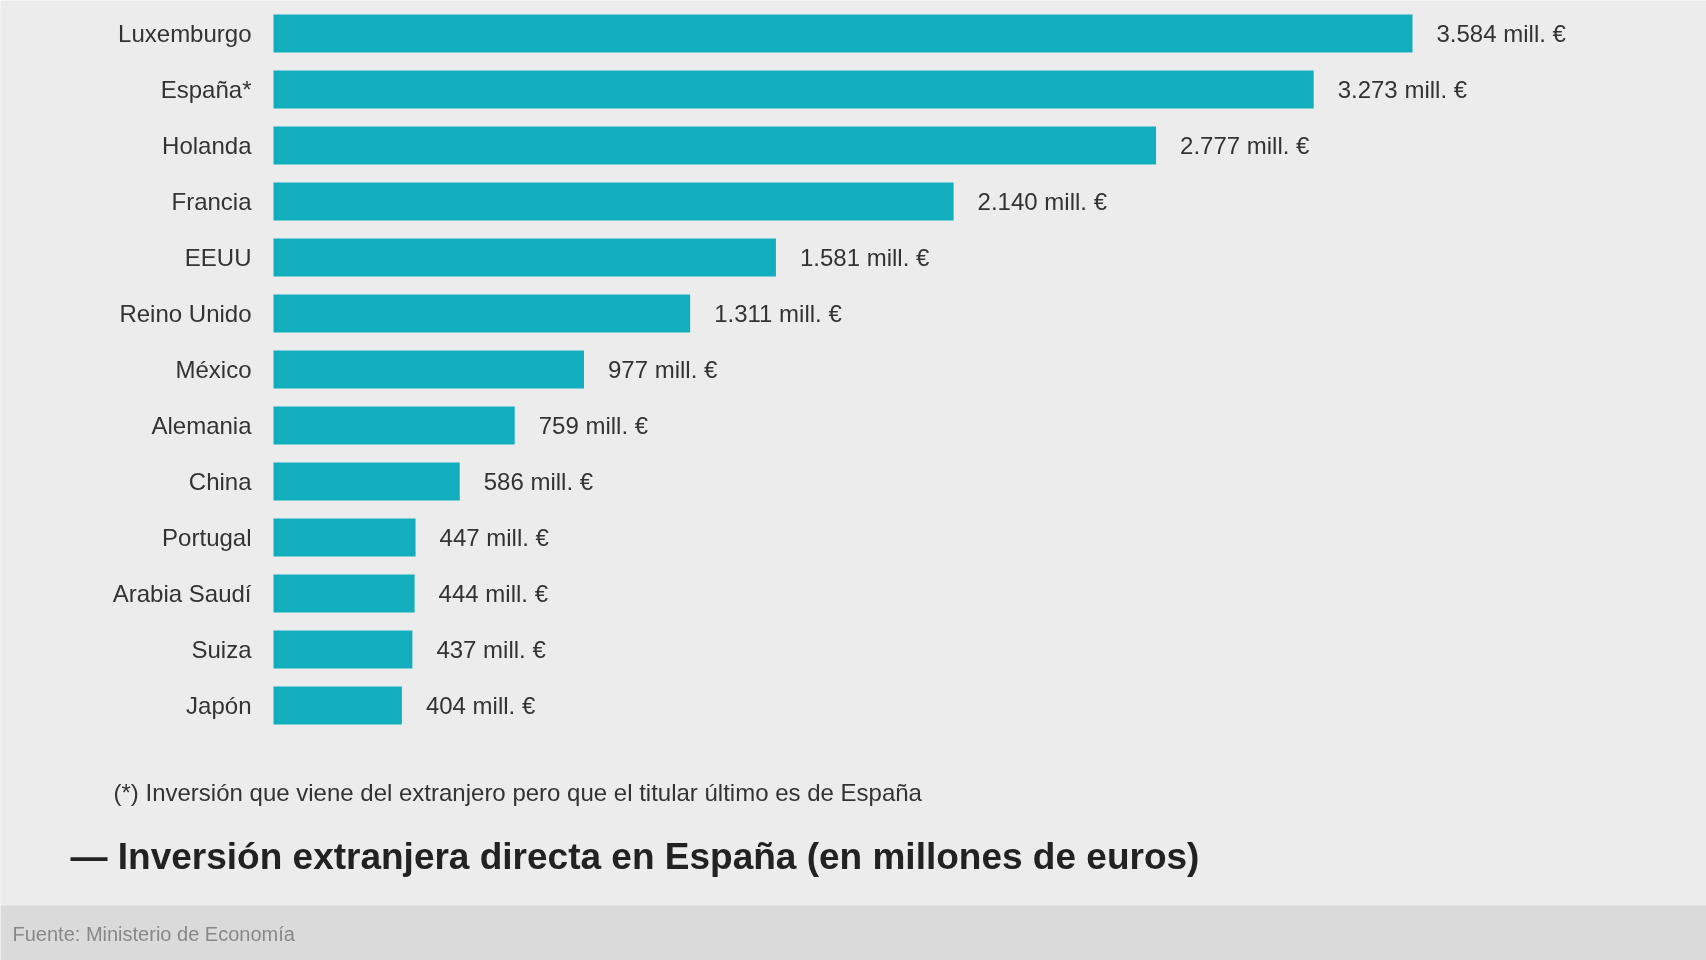 The image size is (1706, 960). What do you see at coordinates (154, 933) in the screenshot?
I see `source-note: Fuente: Ministerio de Economía` at bounding box center [154, 933].